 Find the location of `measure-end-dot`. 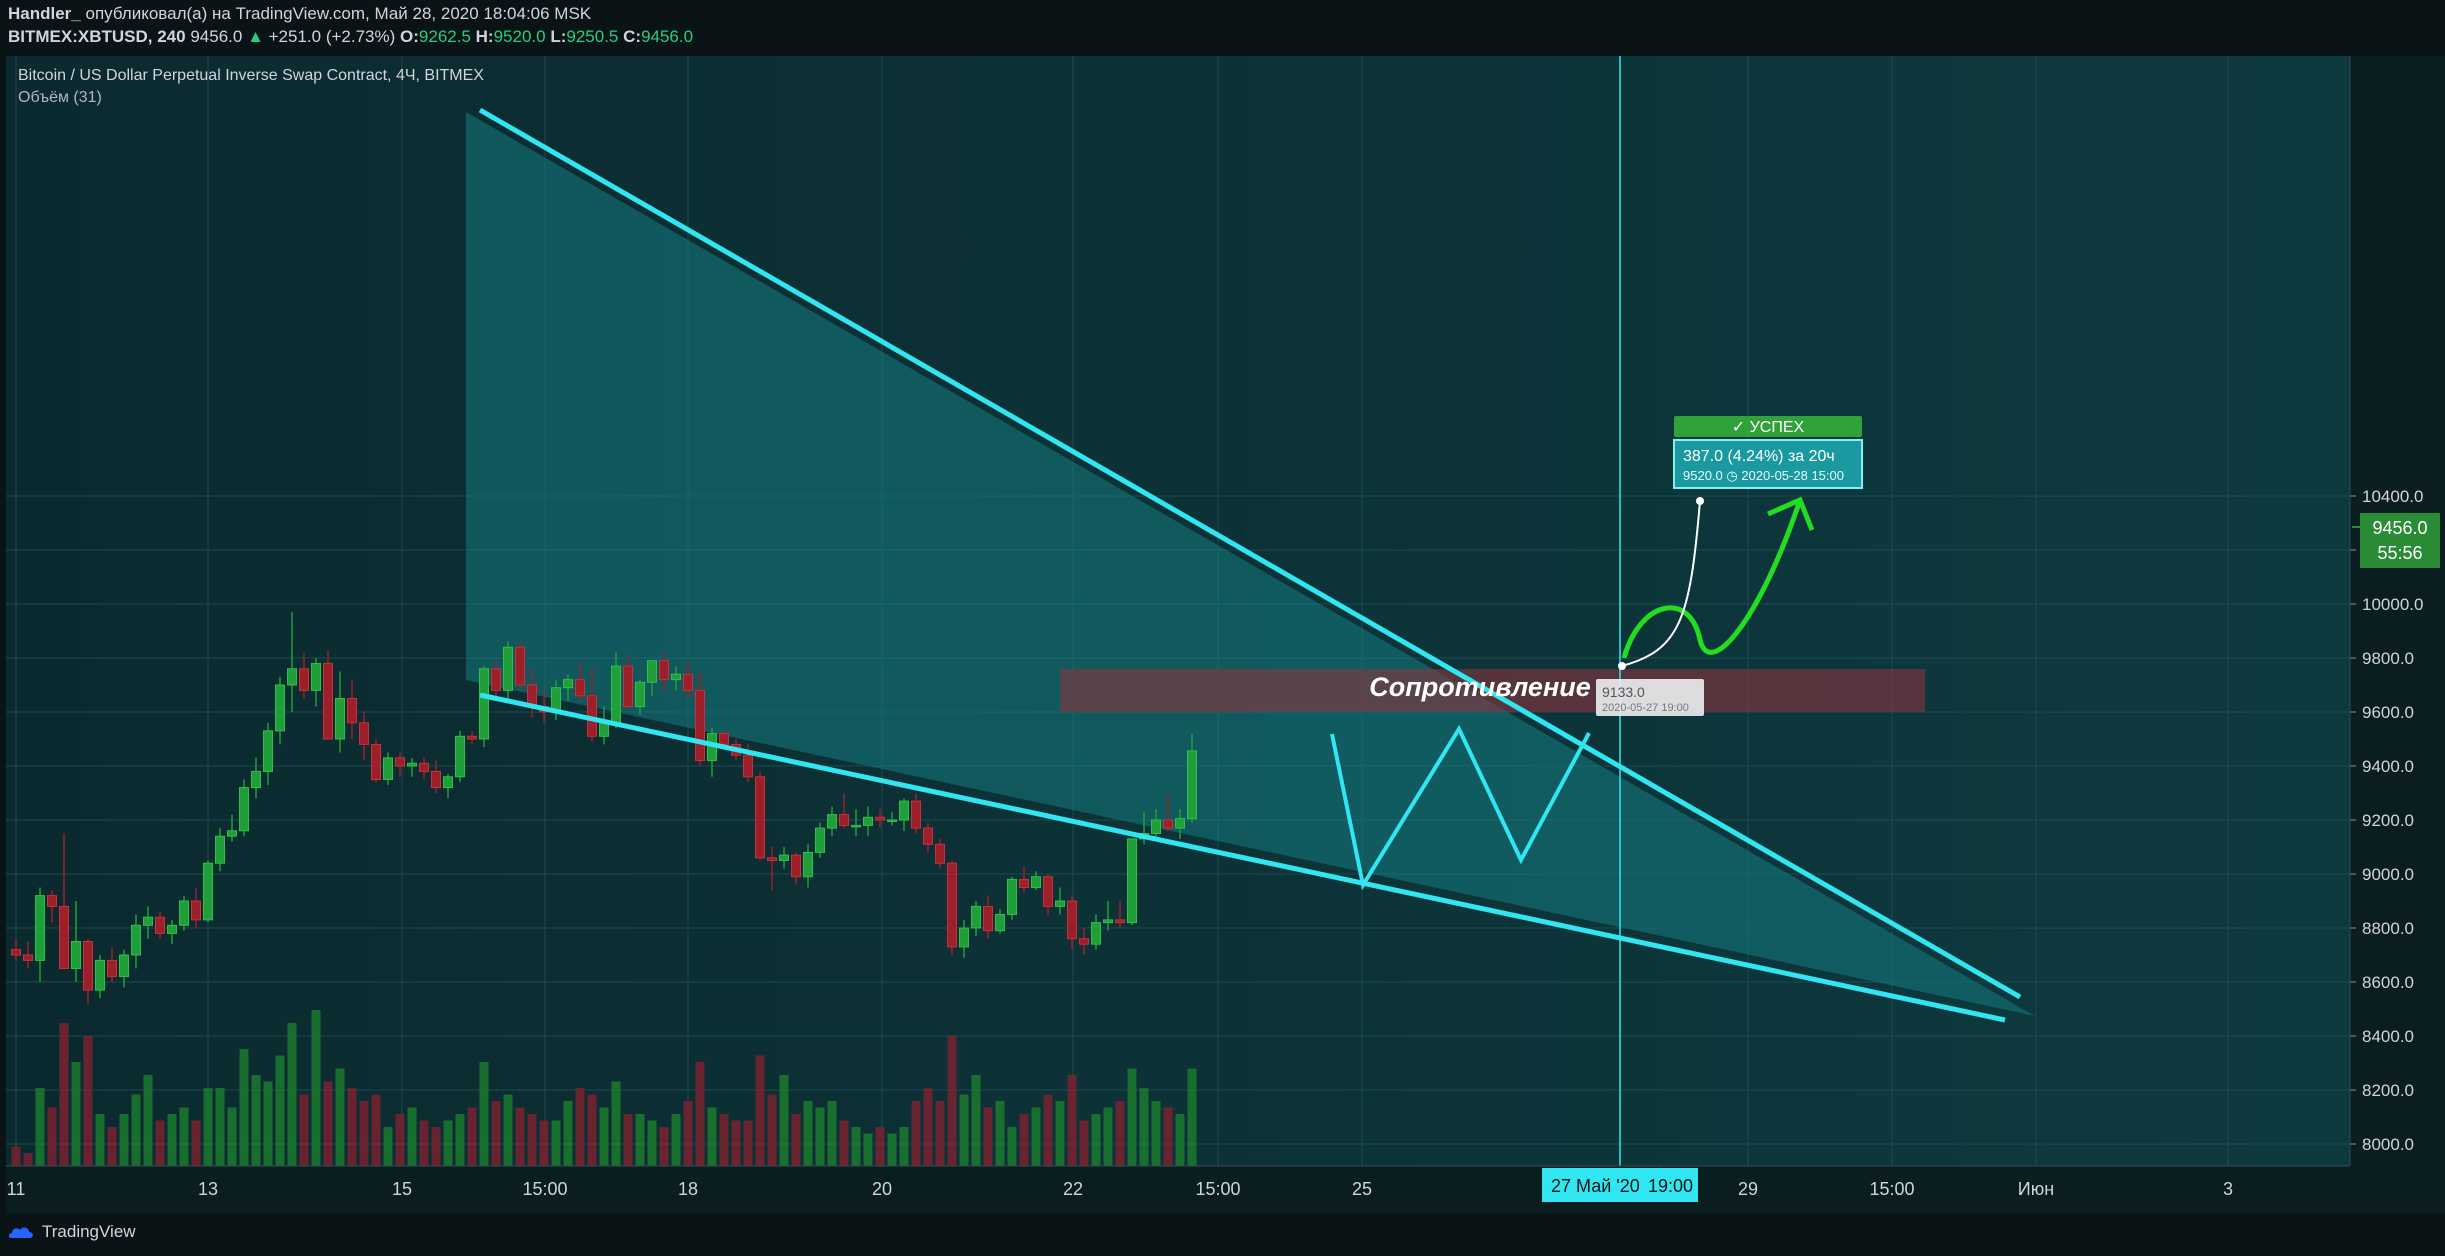

measure-end-dot is located at coordinates (1700, 501).